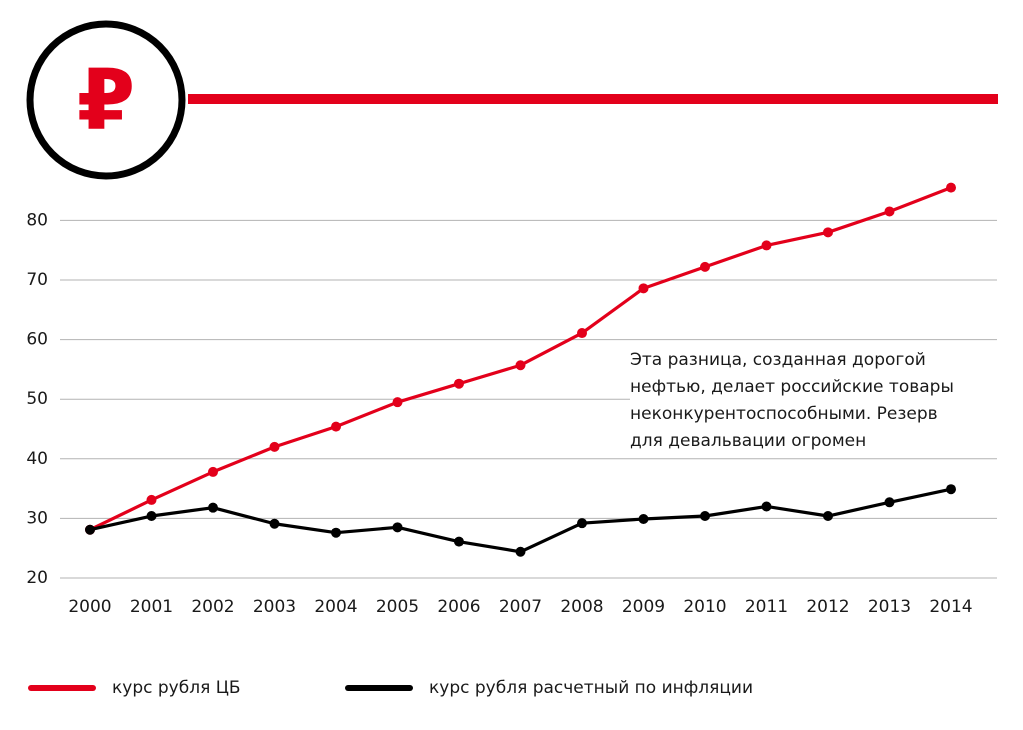  I want to click on x-tick-label: 2001, so click(151, 607).